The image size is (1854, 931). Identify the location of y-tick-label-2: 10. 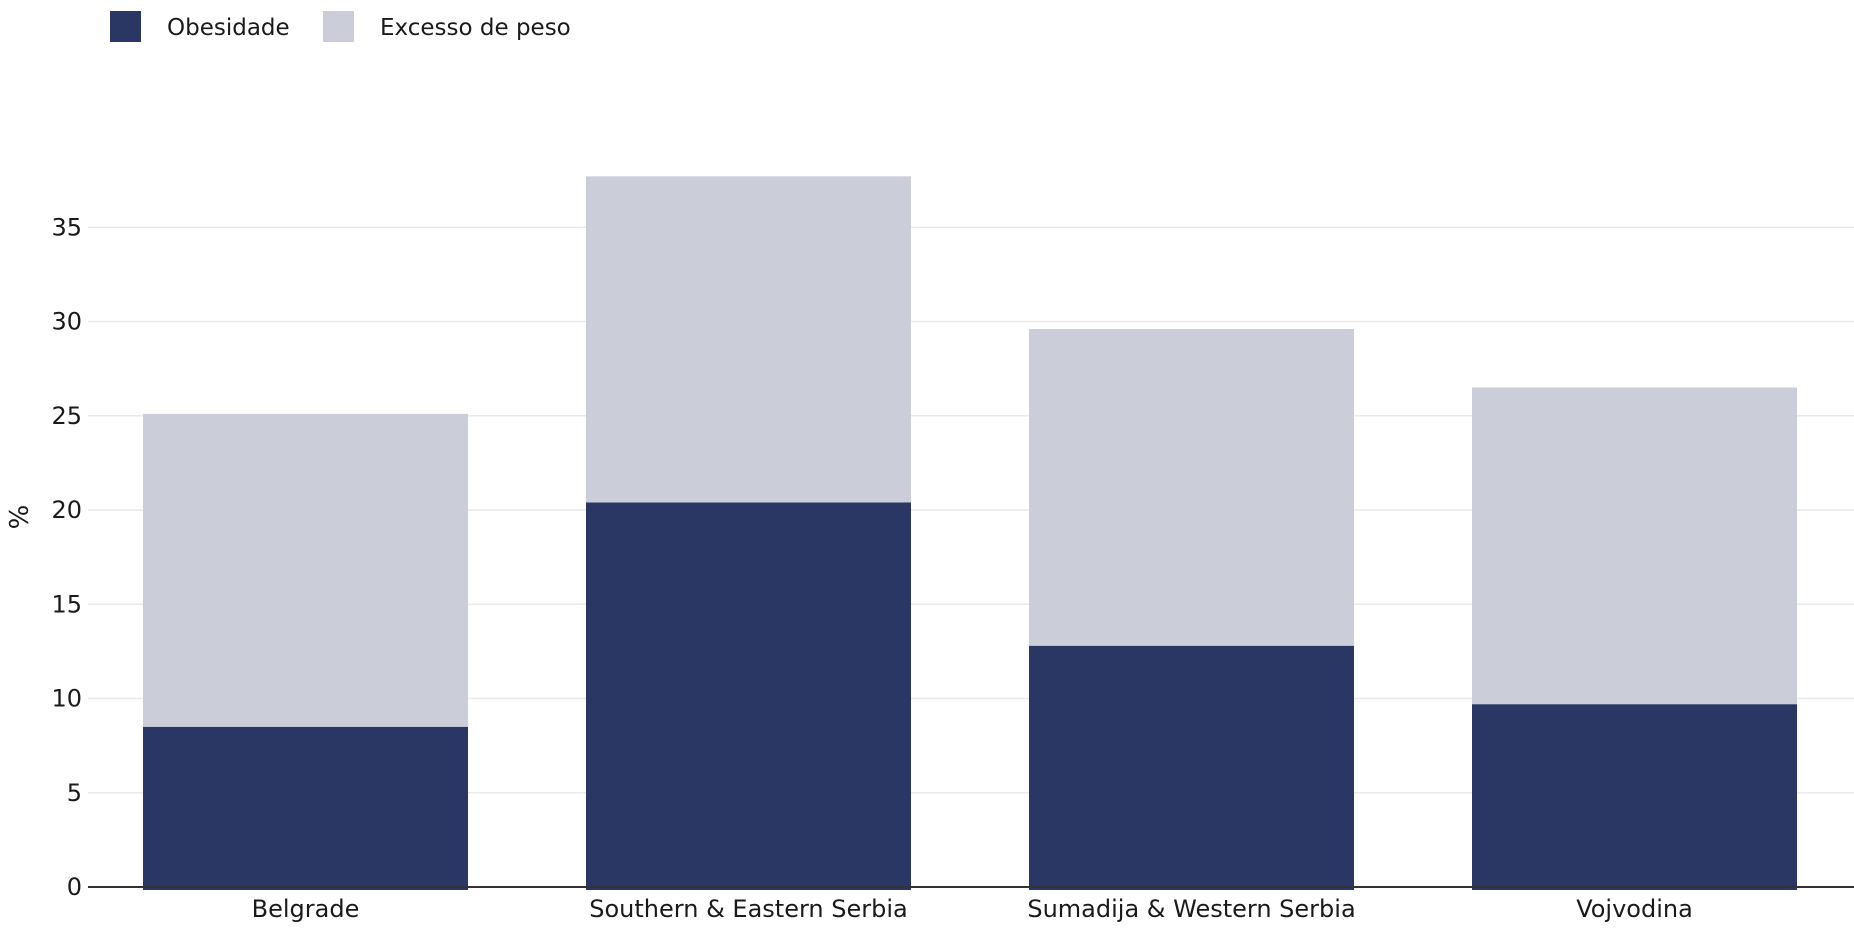
(66, 699).